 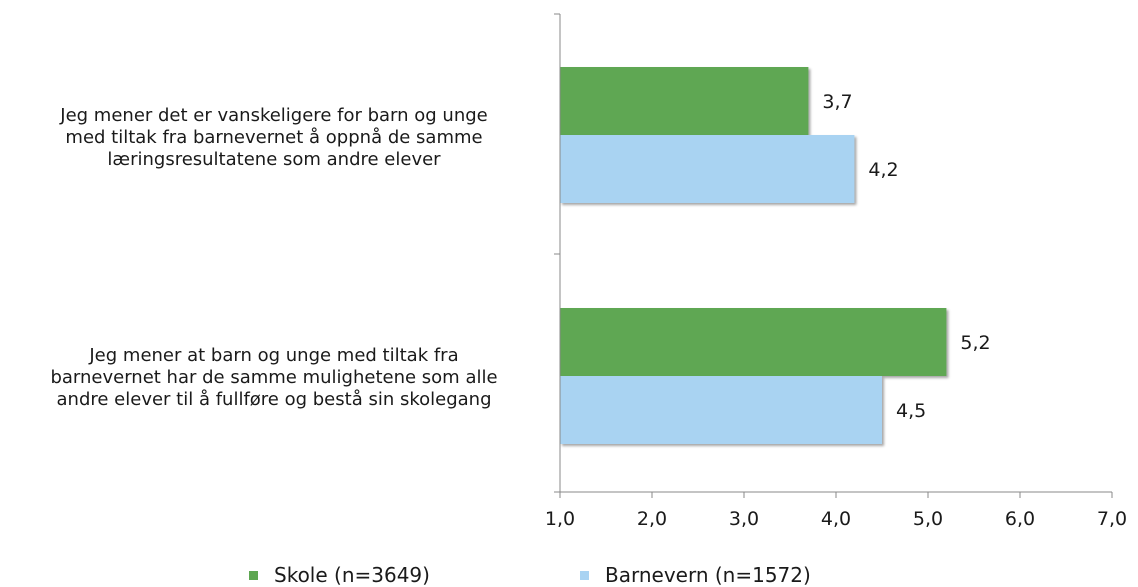 What do you see at coordinates (1020, 519) in the screenshot?
I see `x-tick-label: 6,0` at bounding box center [1020, 519].